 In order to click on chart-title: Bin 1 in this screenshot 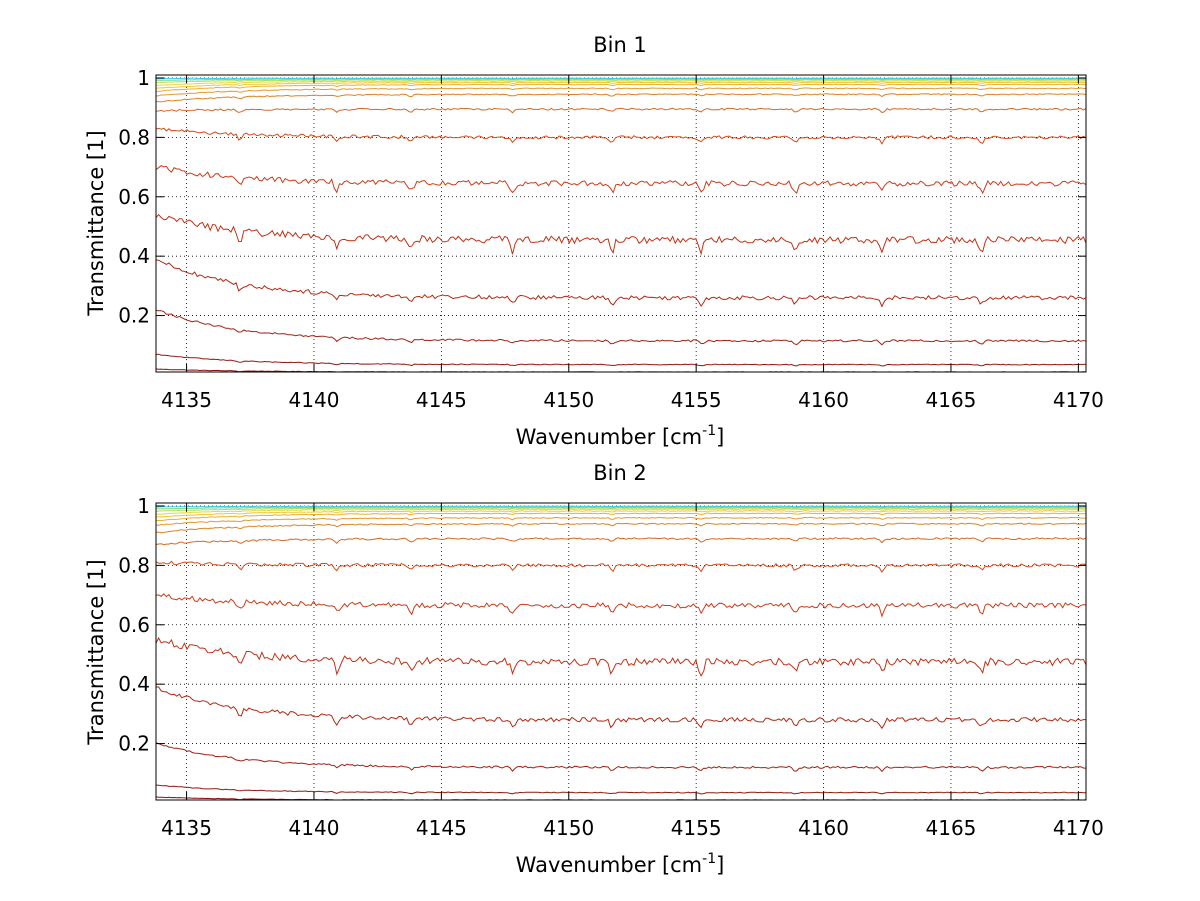, I will do `click(620, 45)`.